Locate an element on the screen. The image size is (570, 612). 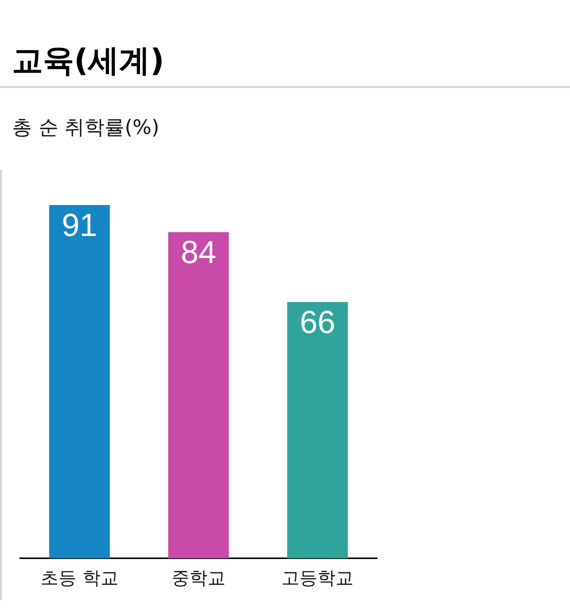
data-label: 84 is located at coordinates (198, 252).